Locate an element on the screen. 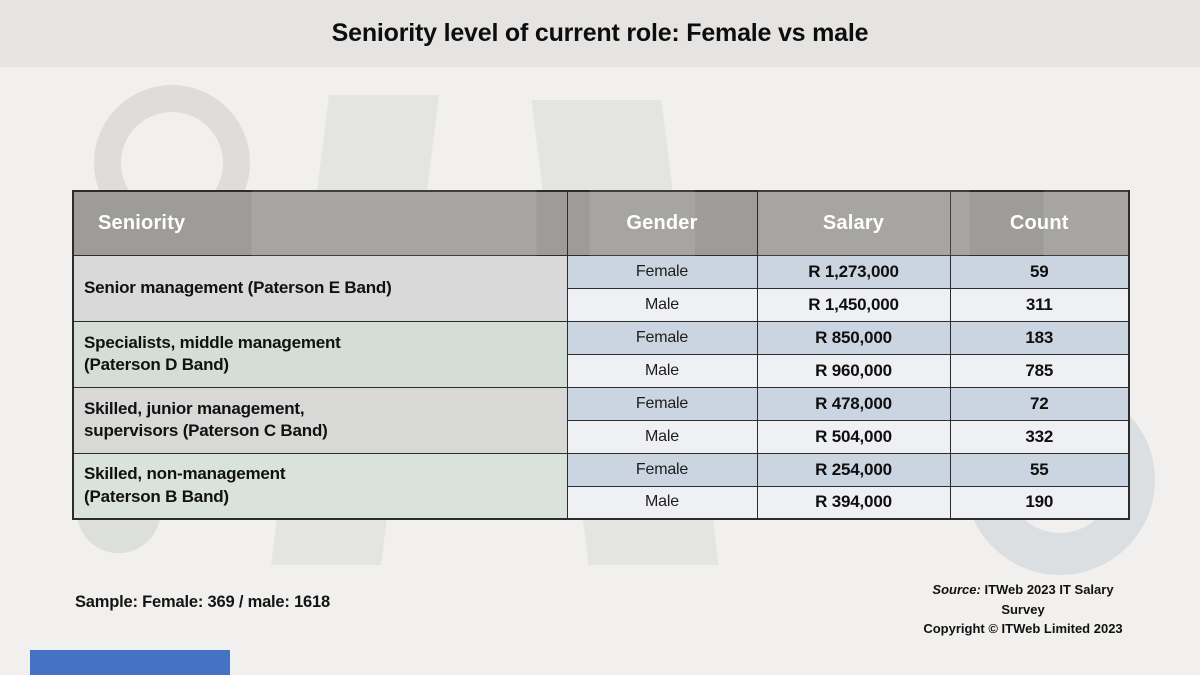 This screenshot has width=1200, height=675. salary-cell: R 1,450,000 is located at coordinates (853, 304).